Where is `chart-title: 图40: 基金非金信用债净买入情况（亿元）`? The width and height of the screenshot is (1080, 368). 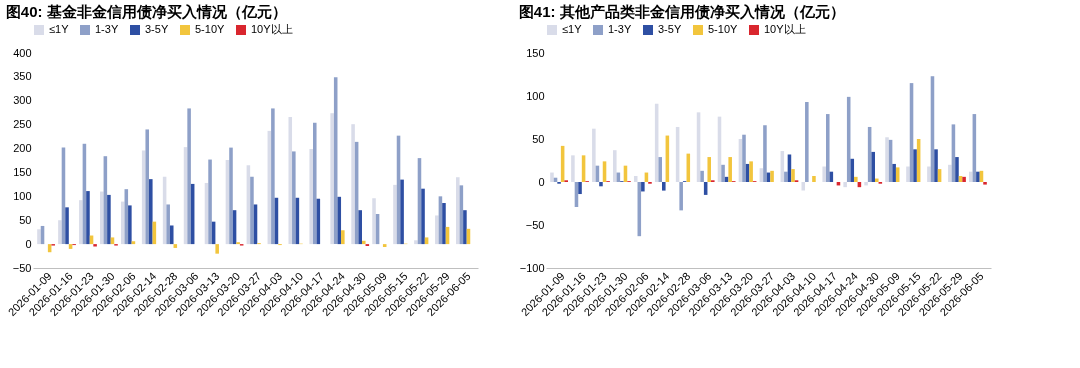 chart-title: 图40: 基金非金信用债净买入情况（亿元） is located at coordinates (146, 11).